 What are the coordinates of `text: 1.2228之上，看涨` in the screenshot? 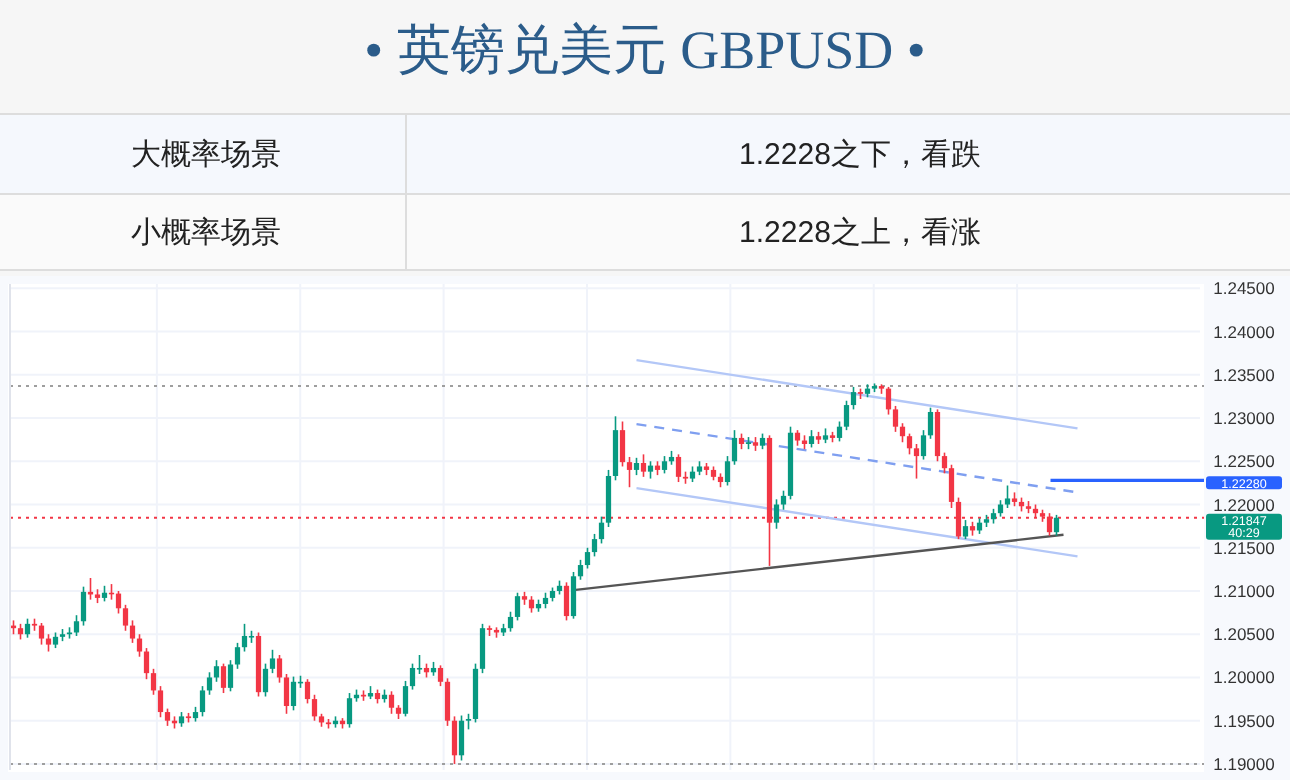 It's located at (860, 233).